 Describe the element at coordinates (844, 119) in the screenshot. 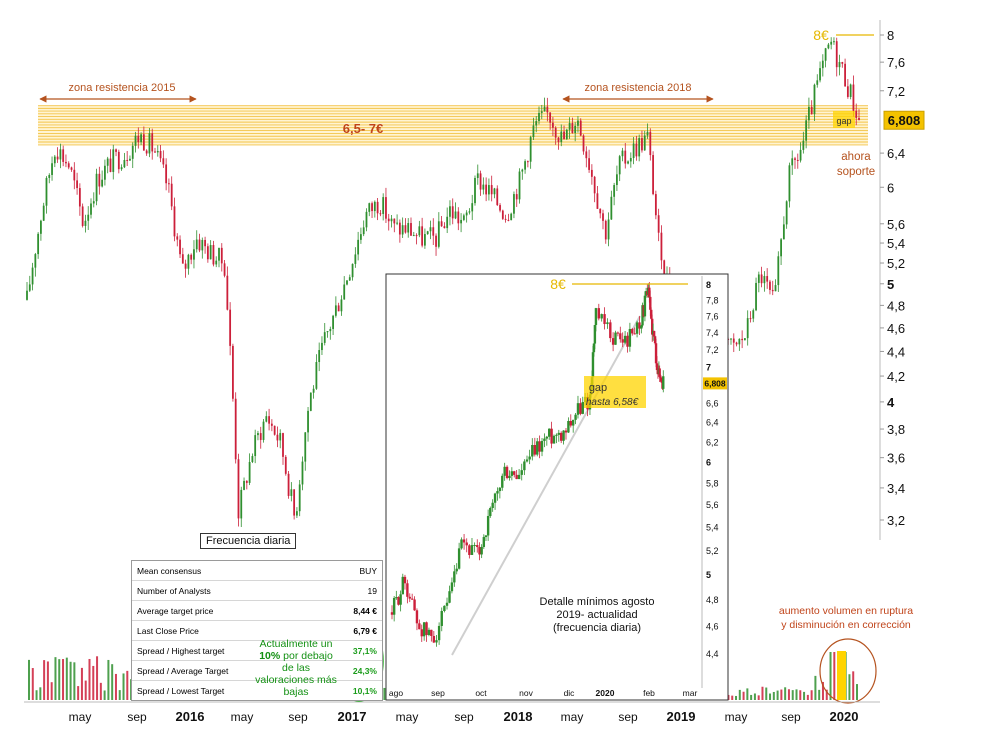

I see `gap-highlight` at that location.